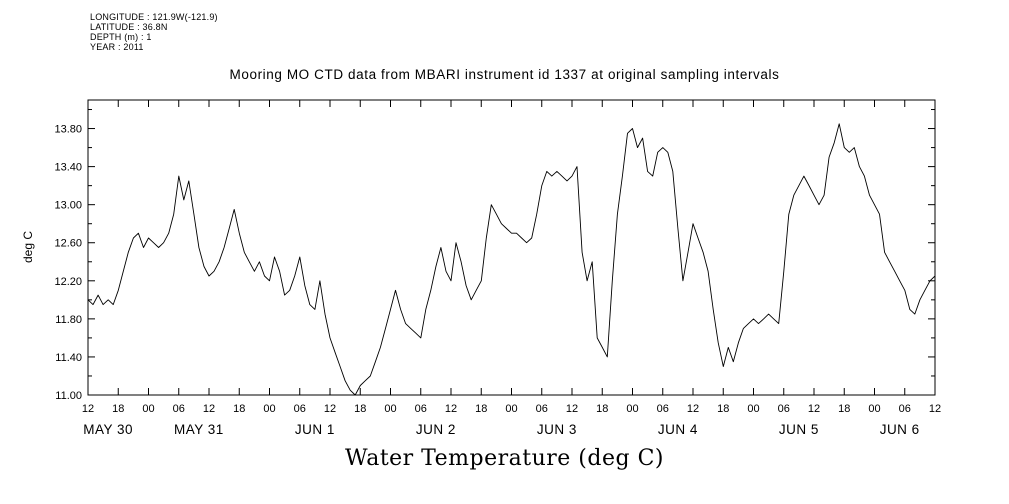 The width and height of the screenshot is (1009, 504). Describe the element at coordinates (68, 168) in the screenshot. I see `y-tick-label: 13.40` at that location.